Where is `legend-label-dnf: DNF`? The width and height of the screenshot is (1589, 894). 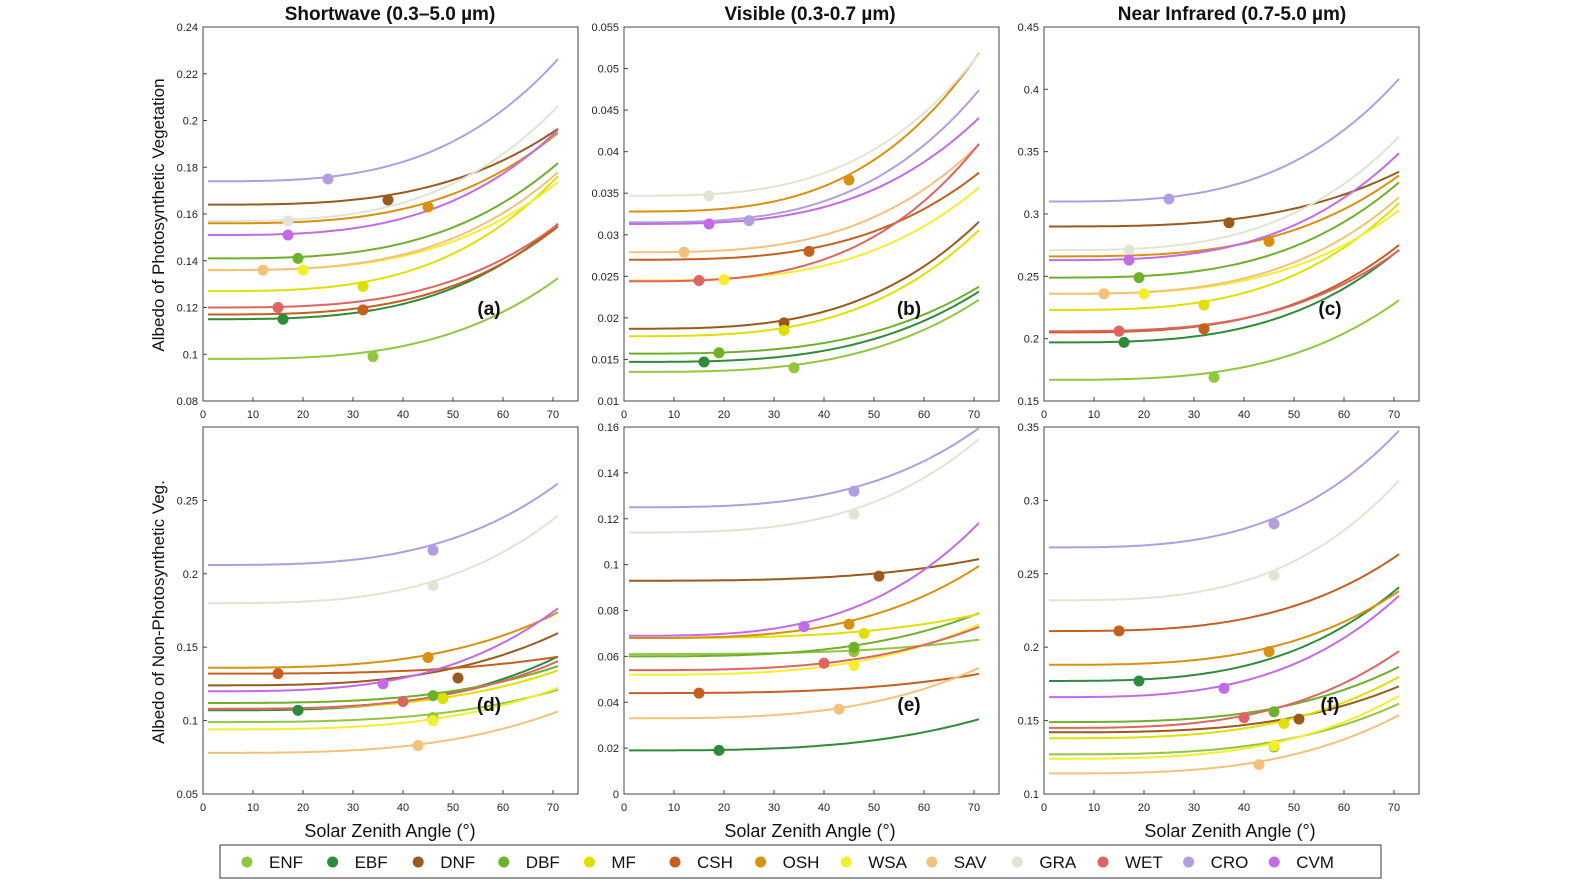
legend-label-dnf: DNF is located at coordinates (457, 862).